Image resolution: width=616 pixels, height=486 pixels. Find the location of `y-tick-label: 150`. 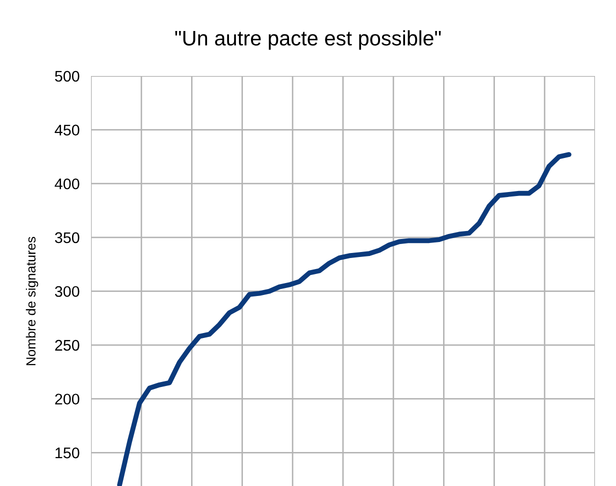

y-tick-label: 150 is located at coordinates (68, 453).